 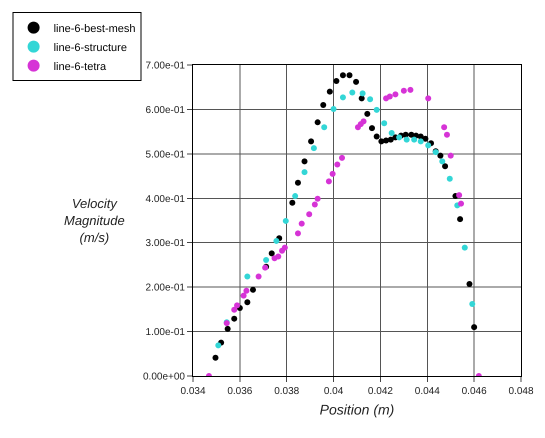 What do you see at coordinates (193, 391) in the screenshot?
I see `x-tick-label: 0.034` at bounding box center [193, 391].